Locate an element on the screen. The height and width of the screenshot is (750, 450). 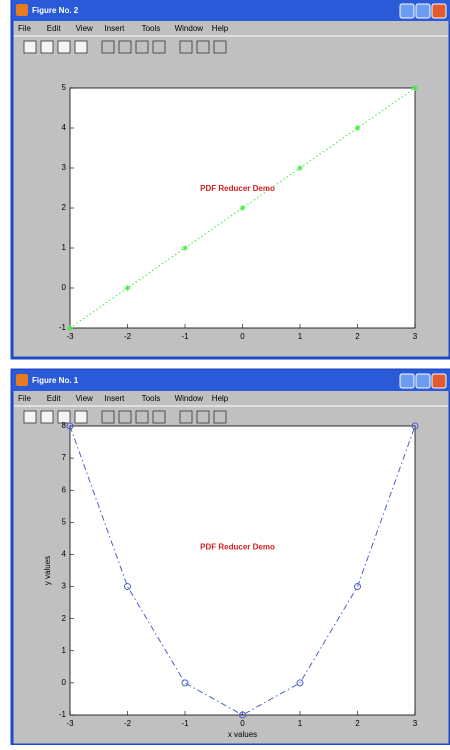
x-axis-label: x values is located at coordinates (242, 734).